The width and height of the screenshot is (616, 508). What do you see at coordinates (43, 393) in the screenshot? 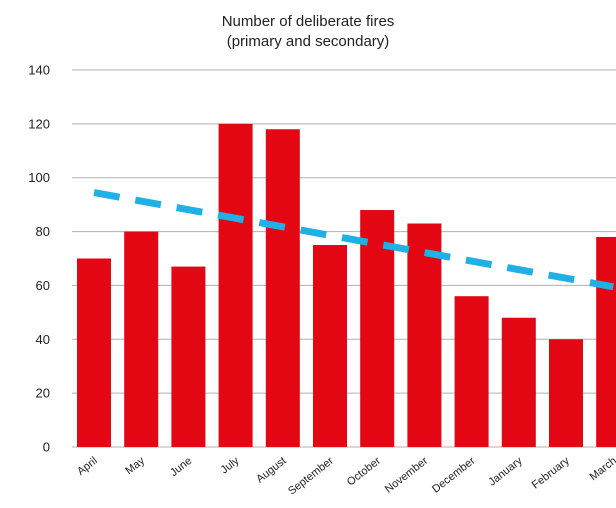
I see `y-tick-label: 20` at bounding box center [43, 393].